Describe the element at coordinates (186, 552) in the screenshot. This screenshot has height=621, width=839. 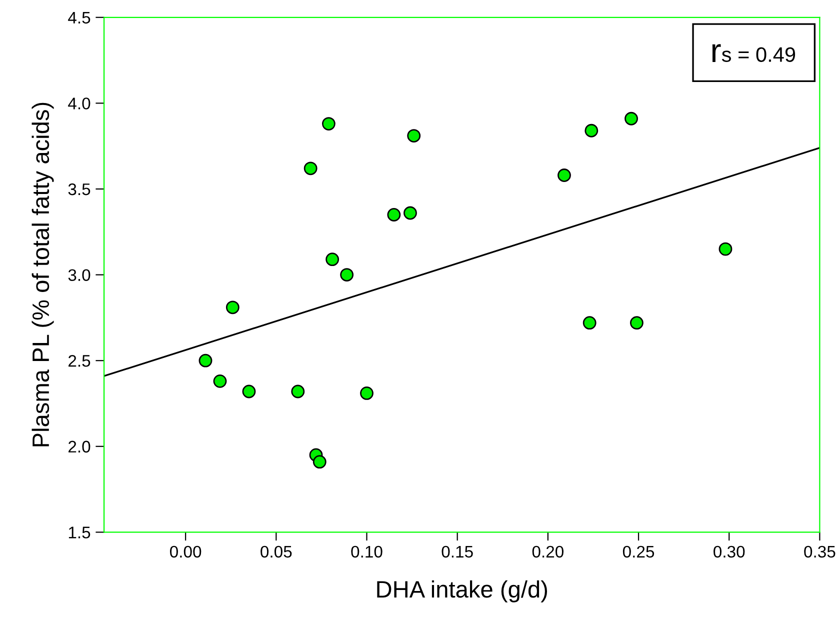
I see `x-tick-label: 0.00` at that location.